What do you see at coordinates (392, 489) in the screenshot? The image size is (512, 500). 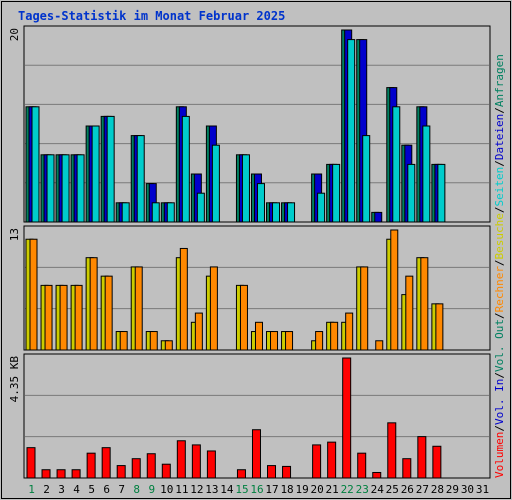 I see `day-label: 25` at bounding box center [392, 489].